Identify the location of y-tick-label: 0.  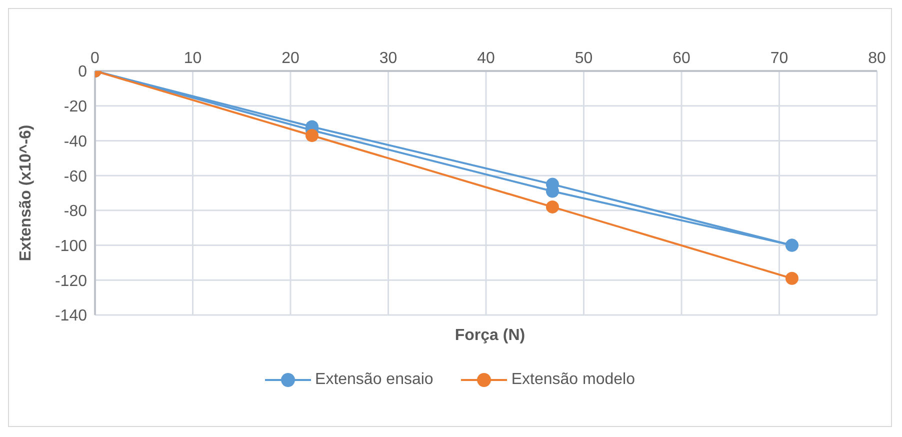
(83, 72).